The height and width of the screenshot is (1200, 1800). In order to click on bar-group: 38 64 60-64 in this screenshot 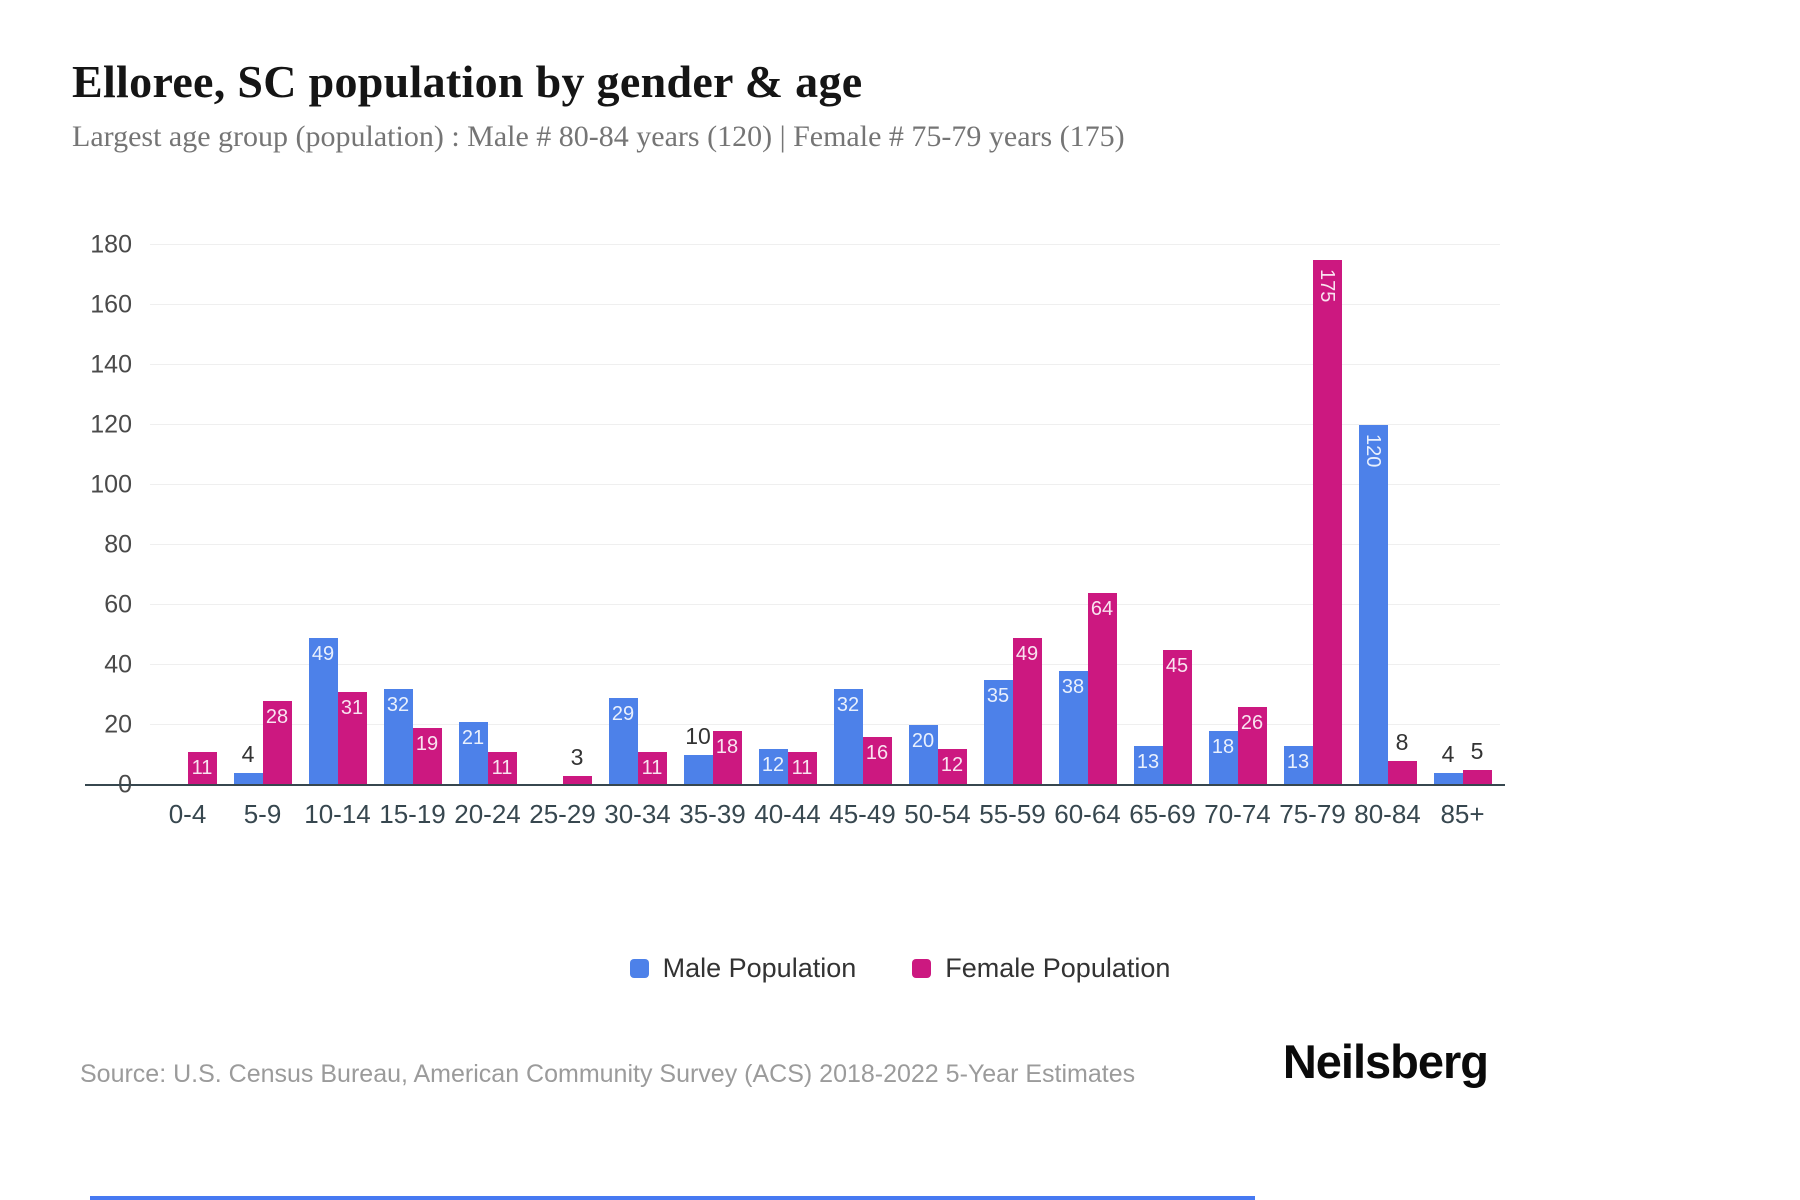, I will do `click(1087, 537)`.